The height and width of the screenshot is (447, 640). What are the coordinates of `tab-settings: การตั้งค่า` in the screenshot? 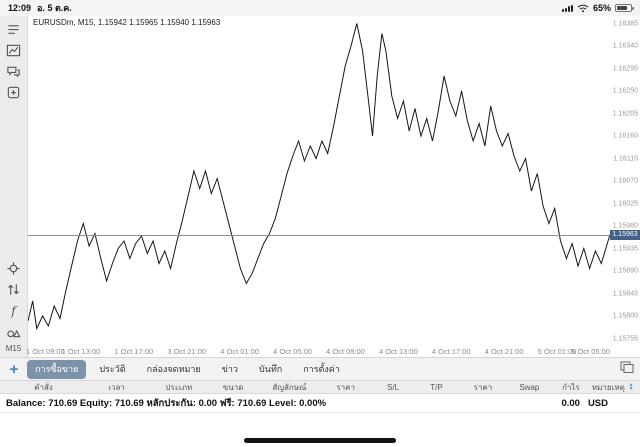 It's located at (321, 369).